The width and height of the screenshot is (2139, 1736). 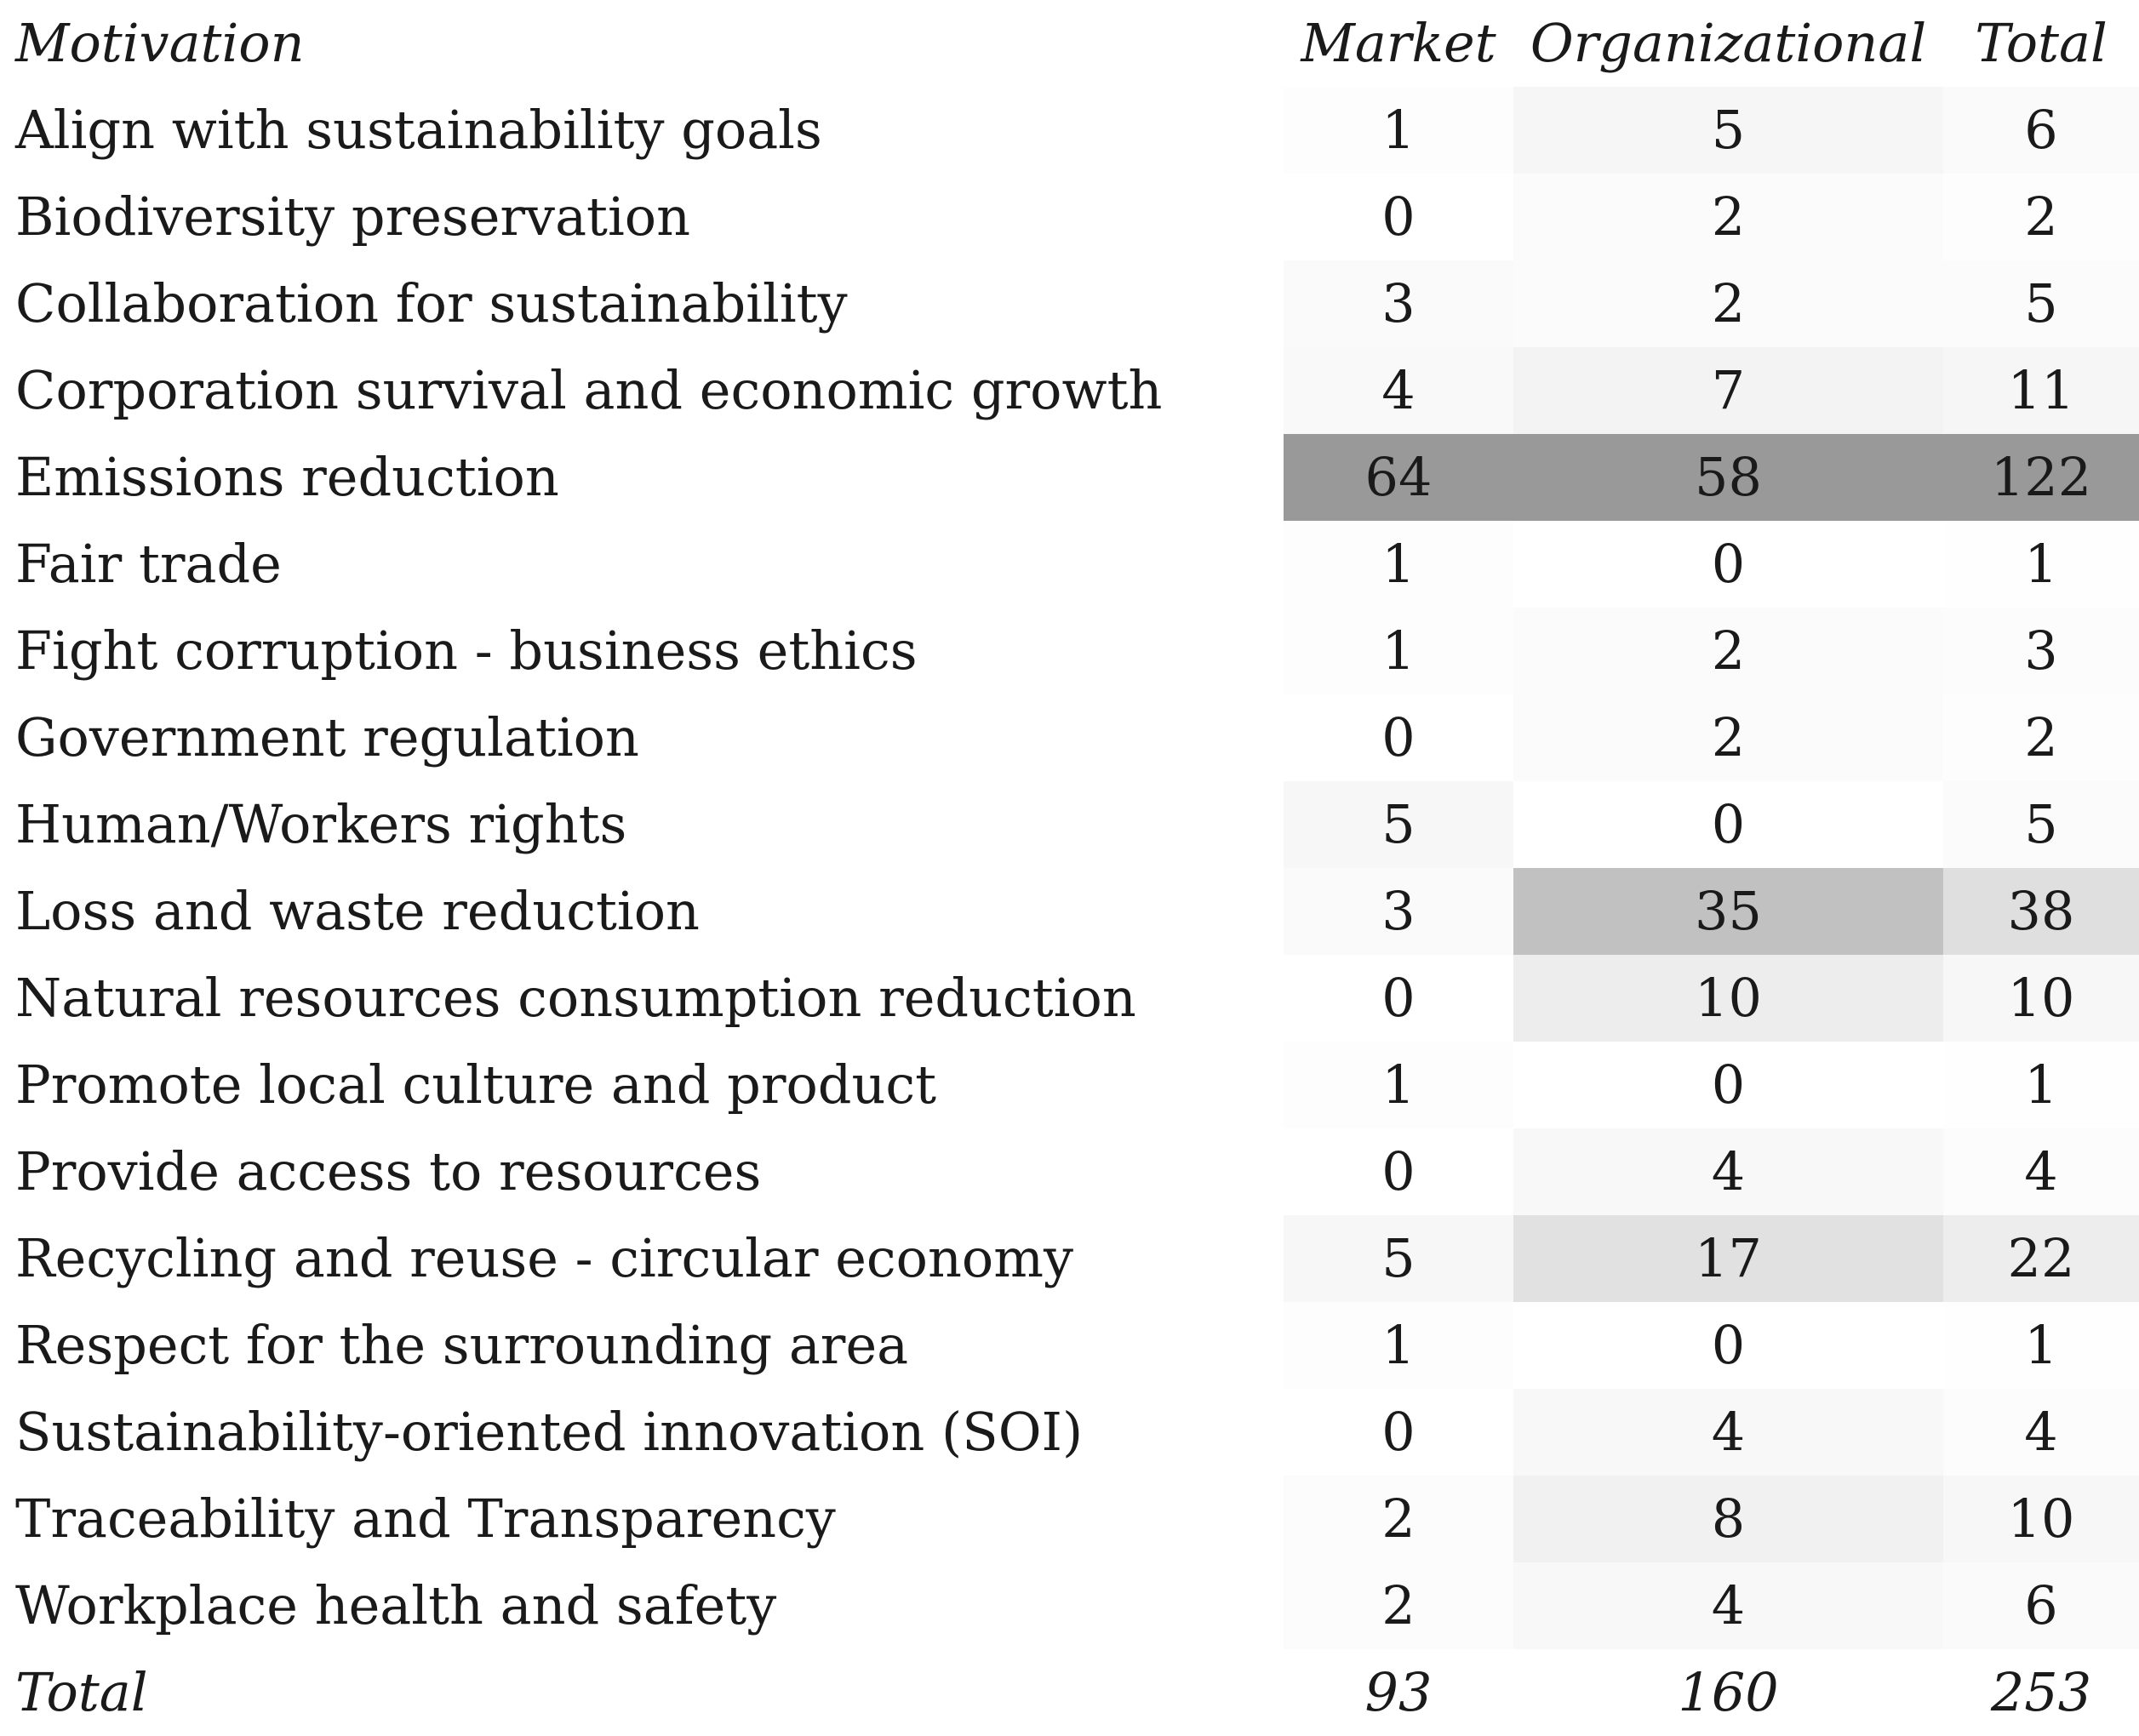 What do you see at coordinates (1069, 1085) in the screenshot?
I see `table-row: Promote local culture and product 1 0 1` at bounding box center [1069, 1085].